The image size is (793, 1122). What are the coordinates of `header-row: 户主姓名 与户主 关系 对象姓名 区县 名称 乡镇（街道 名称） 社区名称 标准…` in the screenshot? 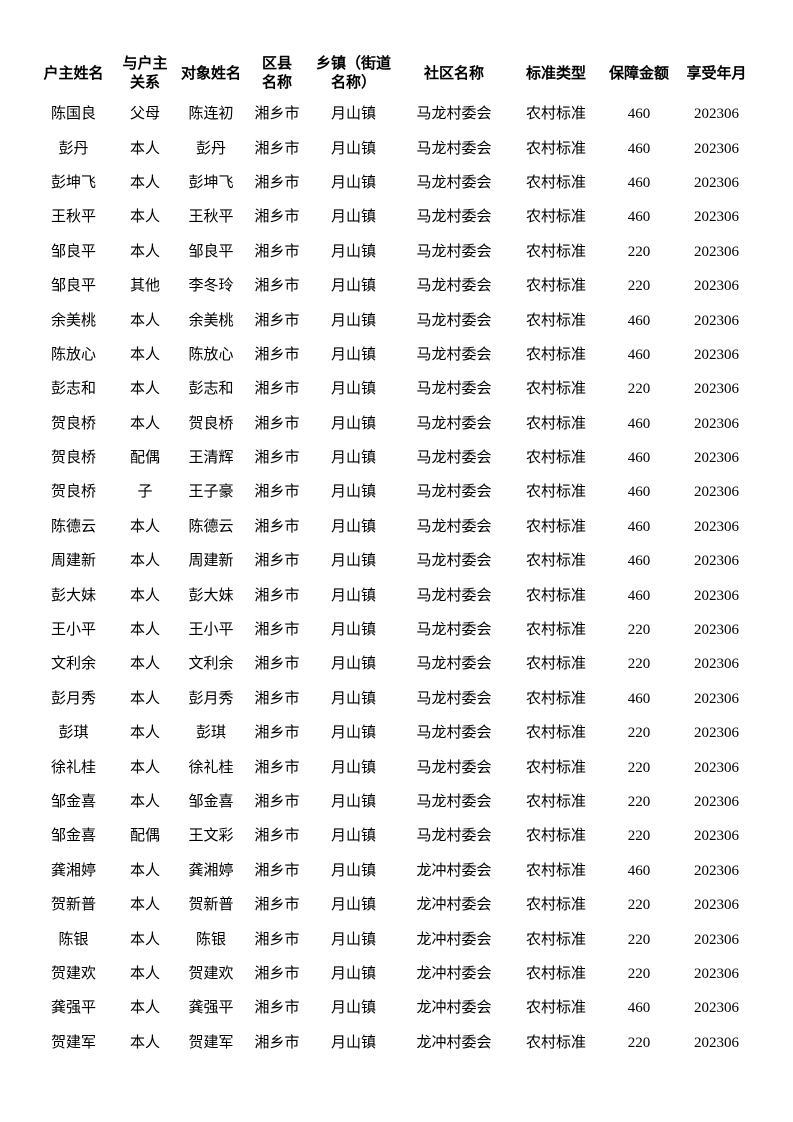 It's located at (395, 75).